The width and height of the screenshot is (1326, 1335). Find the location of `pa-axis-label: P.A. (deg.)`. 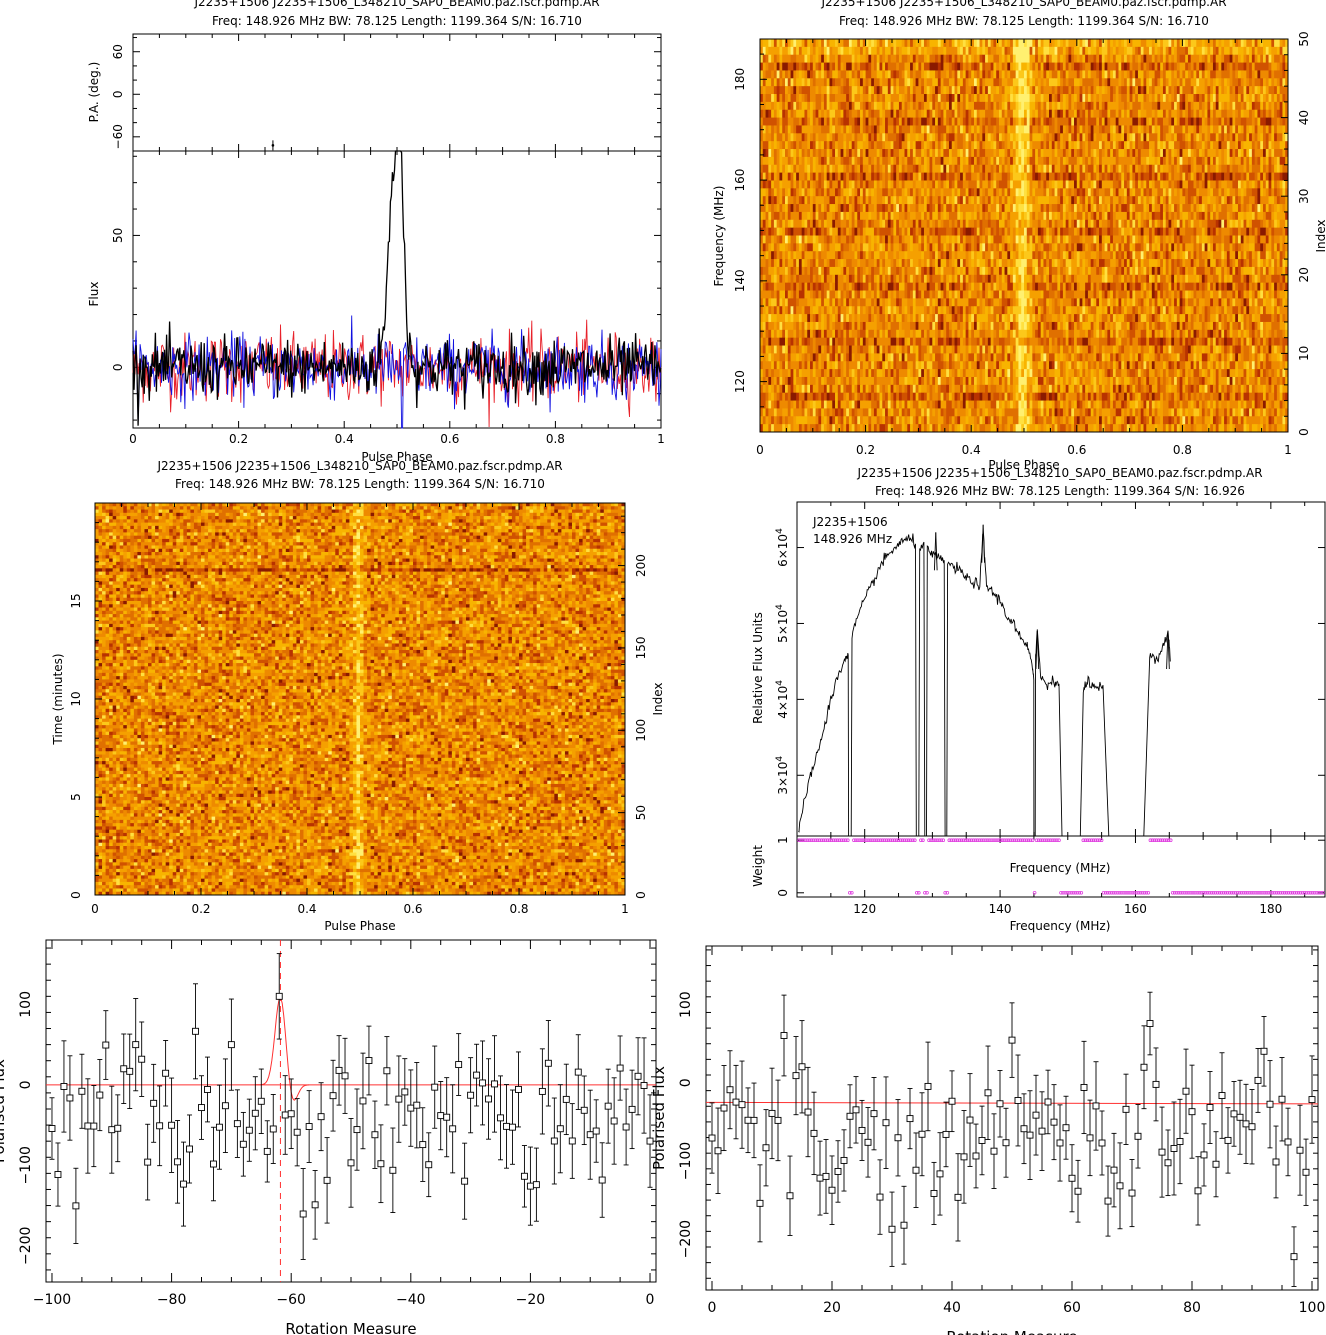

pa-axis-label: P.A. (deg.) is located at coordinates (94, 92).